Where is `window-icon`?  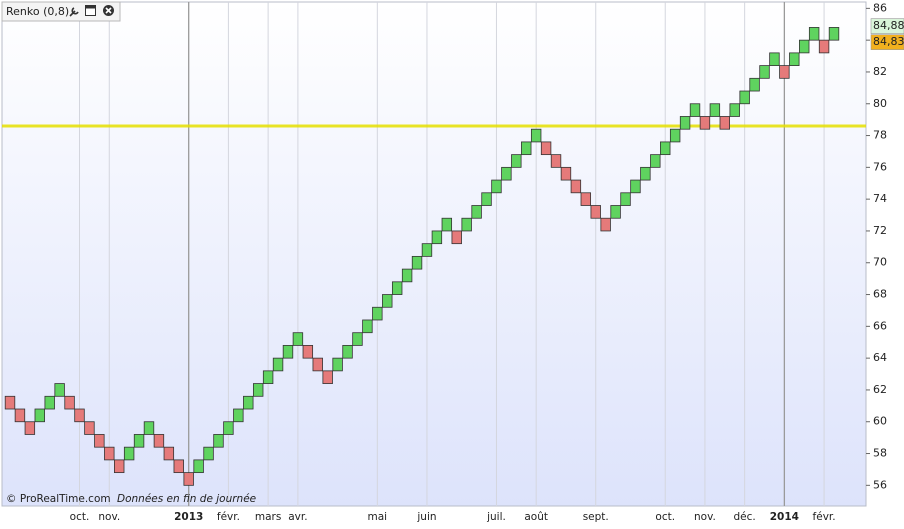
window-icon is located at coordinates (90, 10).